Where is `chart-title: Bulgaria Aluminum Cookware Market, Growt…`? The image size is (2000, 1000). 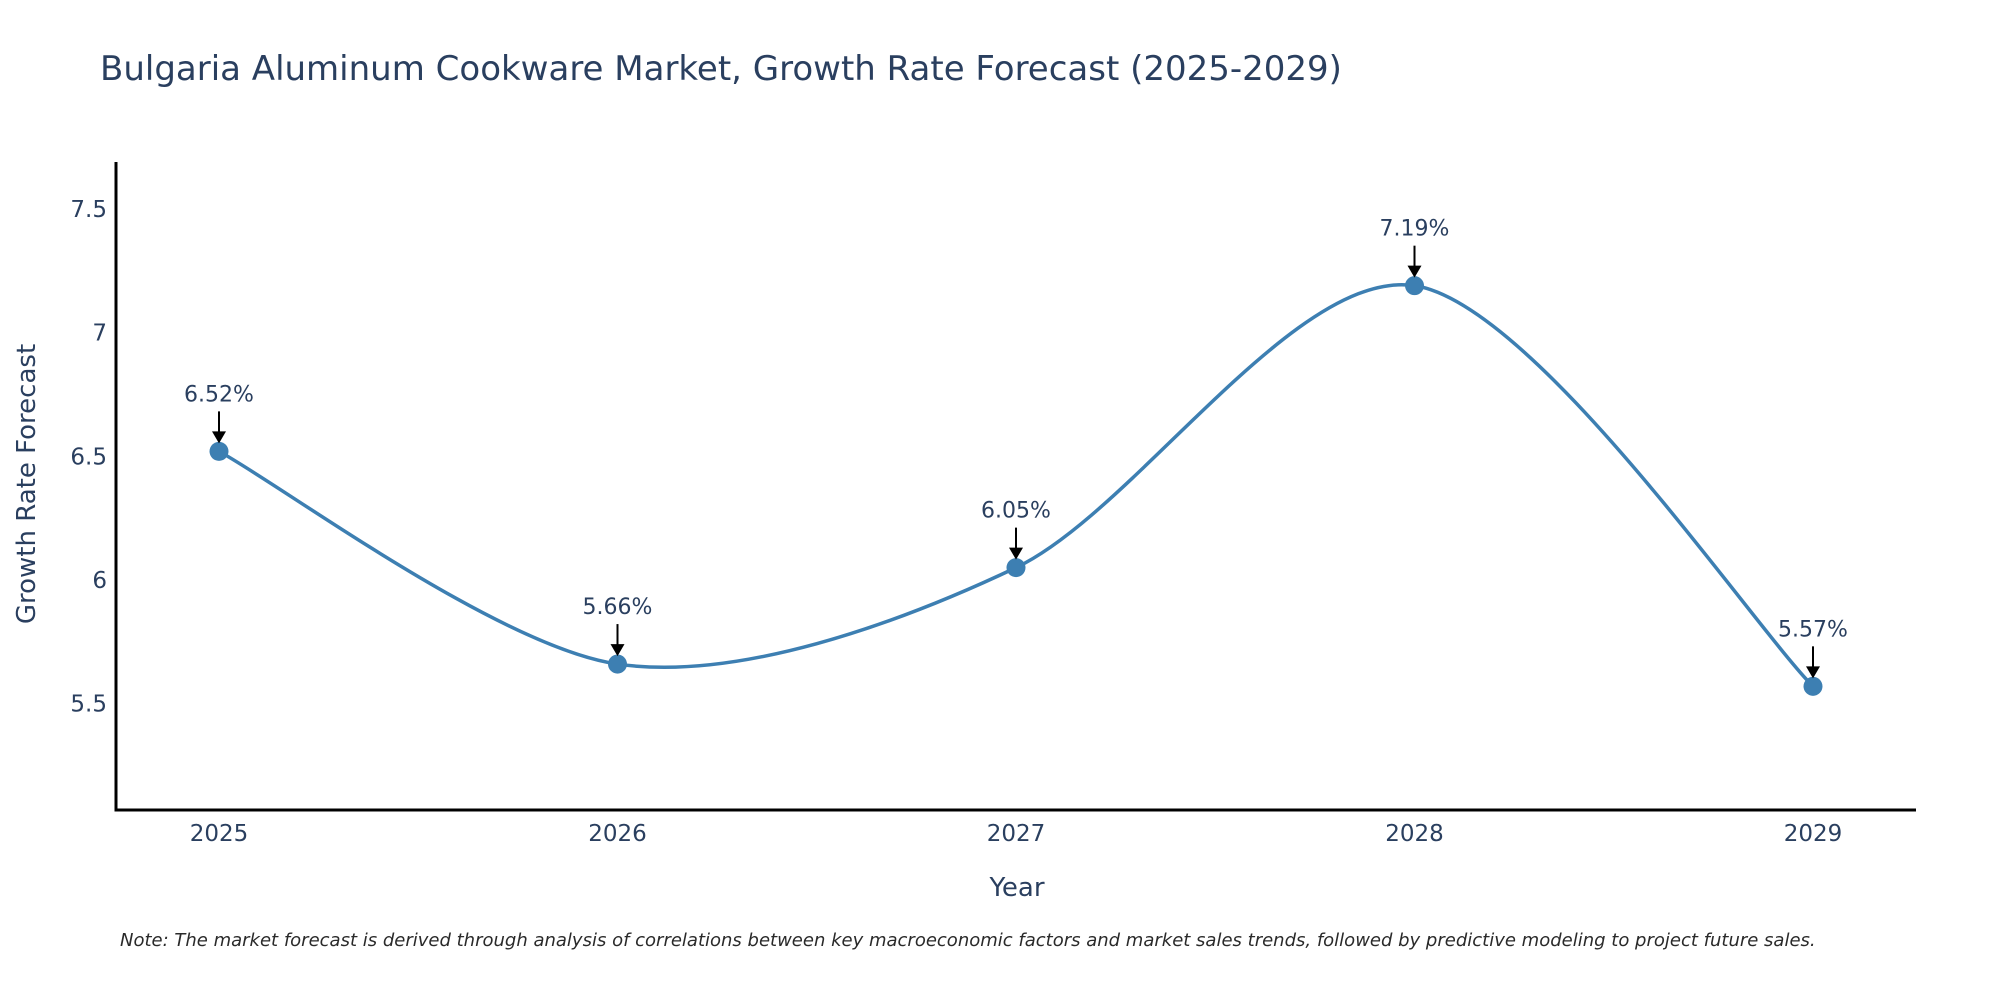 chart-title: Bulgaria Aluminum Cookware Market, Growt… is located at coordinates (721, 69).